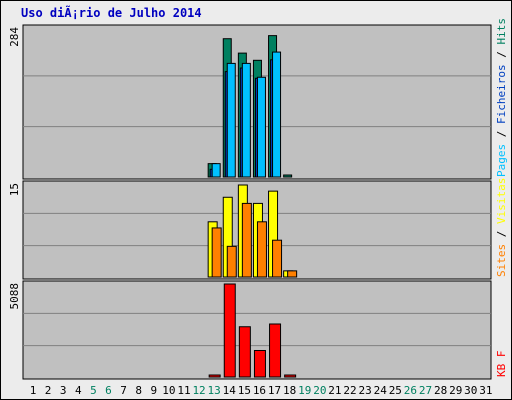 The width and height of the screenshot is (512, 400). I want to click on x-tick-label-8: 8, so click(138, 390).